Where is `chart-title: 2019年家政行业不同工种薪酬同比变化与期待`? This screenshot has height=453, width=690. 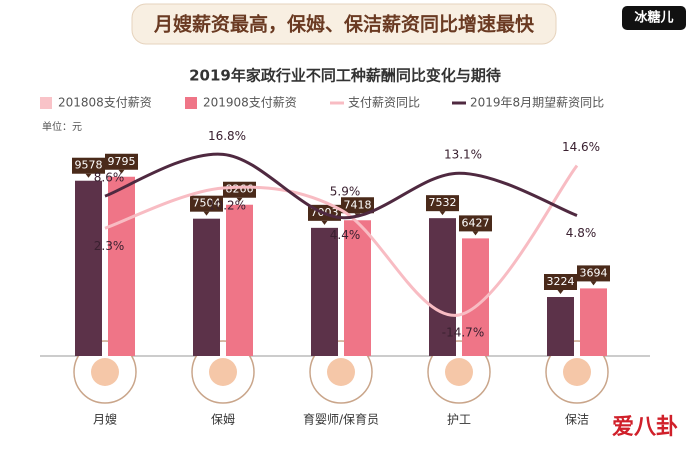
chart-title: 2019年家政行业不同工种薪酬同比变化与期待 is located at coordinates (345, 76).